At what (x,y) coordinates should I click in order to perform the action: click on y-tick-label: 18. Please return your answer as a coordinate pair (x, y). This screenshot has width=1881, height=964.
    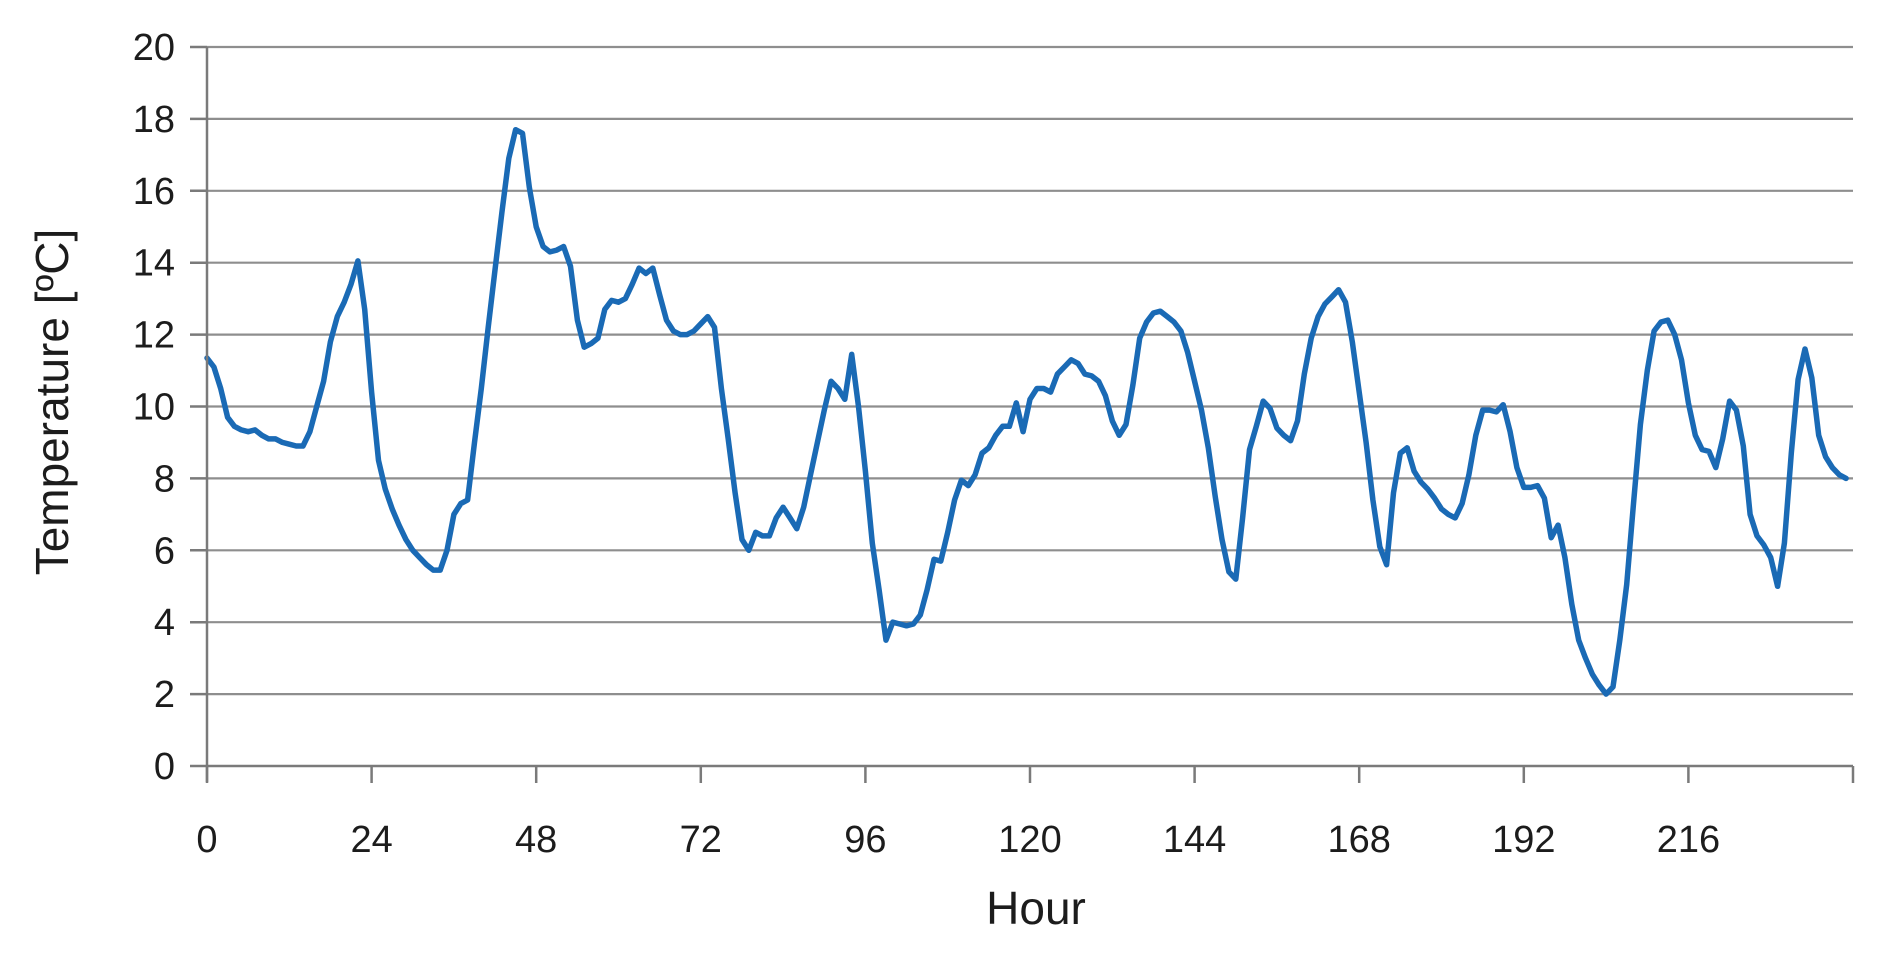
    Looking at the image, I should click on (154, 120).